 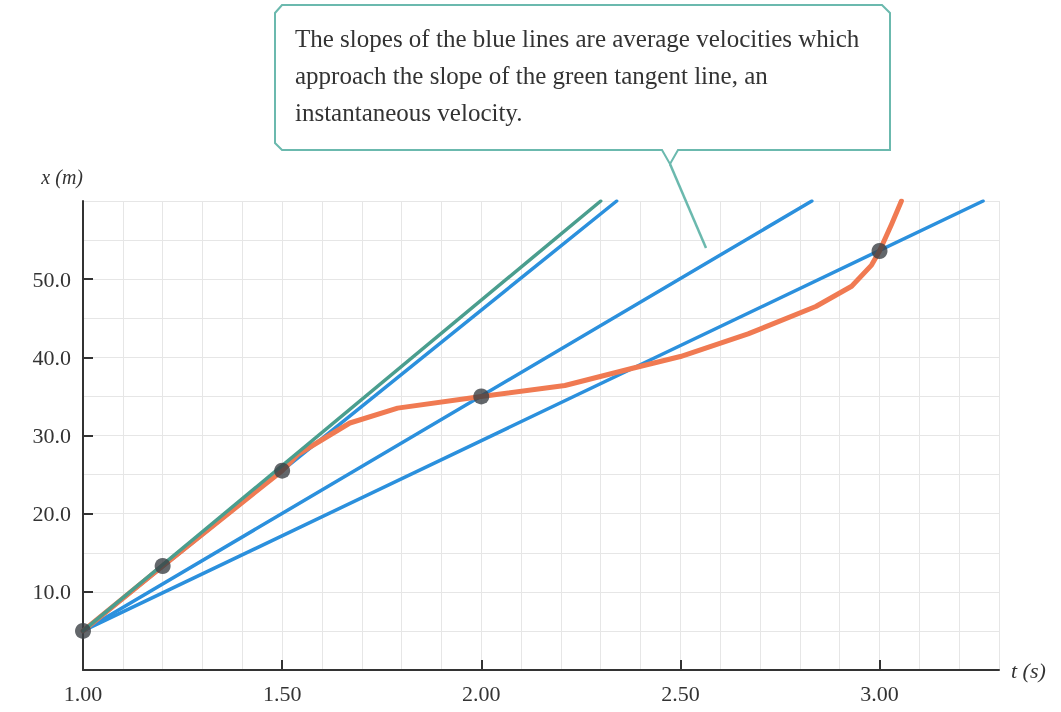 I want to click on y-tick-label: 30.0, so click(x=51, y=435).